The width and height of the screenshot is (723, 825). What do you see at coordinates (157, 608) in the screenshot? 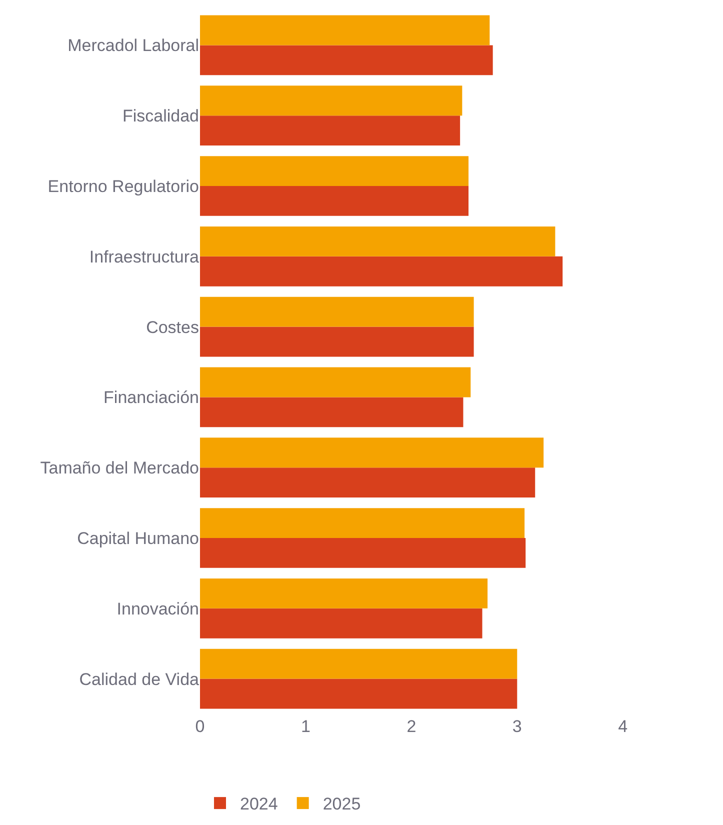
I see `y-tick-label: Innovación` at bounding box center [157, 608].